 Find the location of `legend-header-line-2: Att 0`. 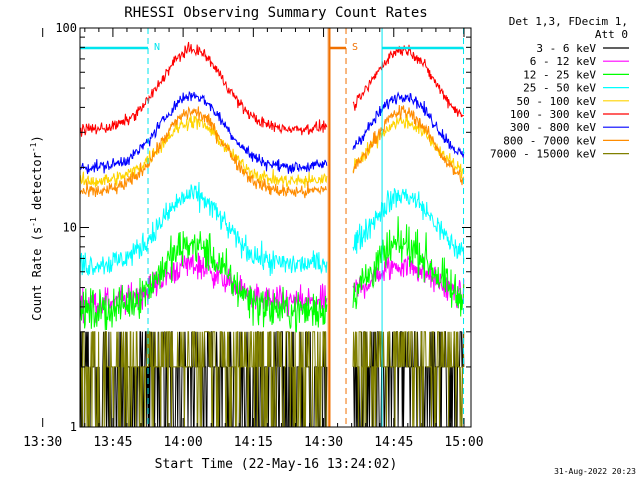

legend-header-line-2: Att 0 is located at coordinates (611, 34).